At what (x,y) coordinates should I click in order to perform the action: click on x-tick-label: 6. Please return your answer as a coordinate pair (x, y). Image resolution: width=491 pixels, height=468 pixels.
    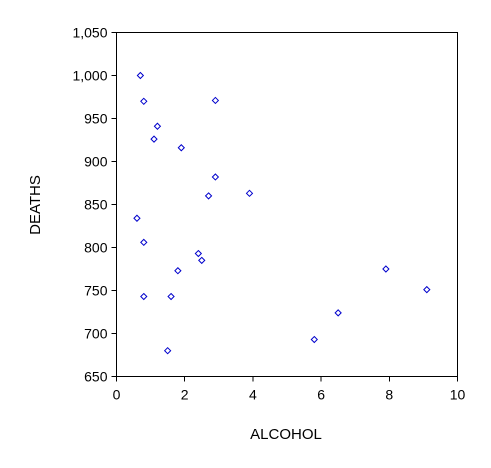
    Looking at the image, I should click on (321, 395).